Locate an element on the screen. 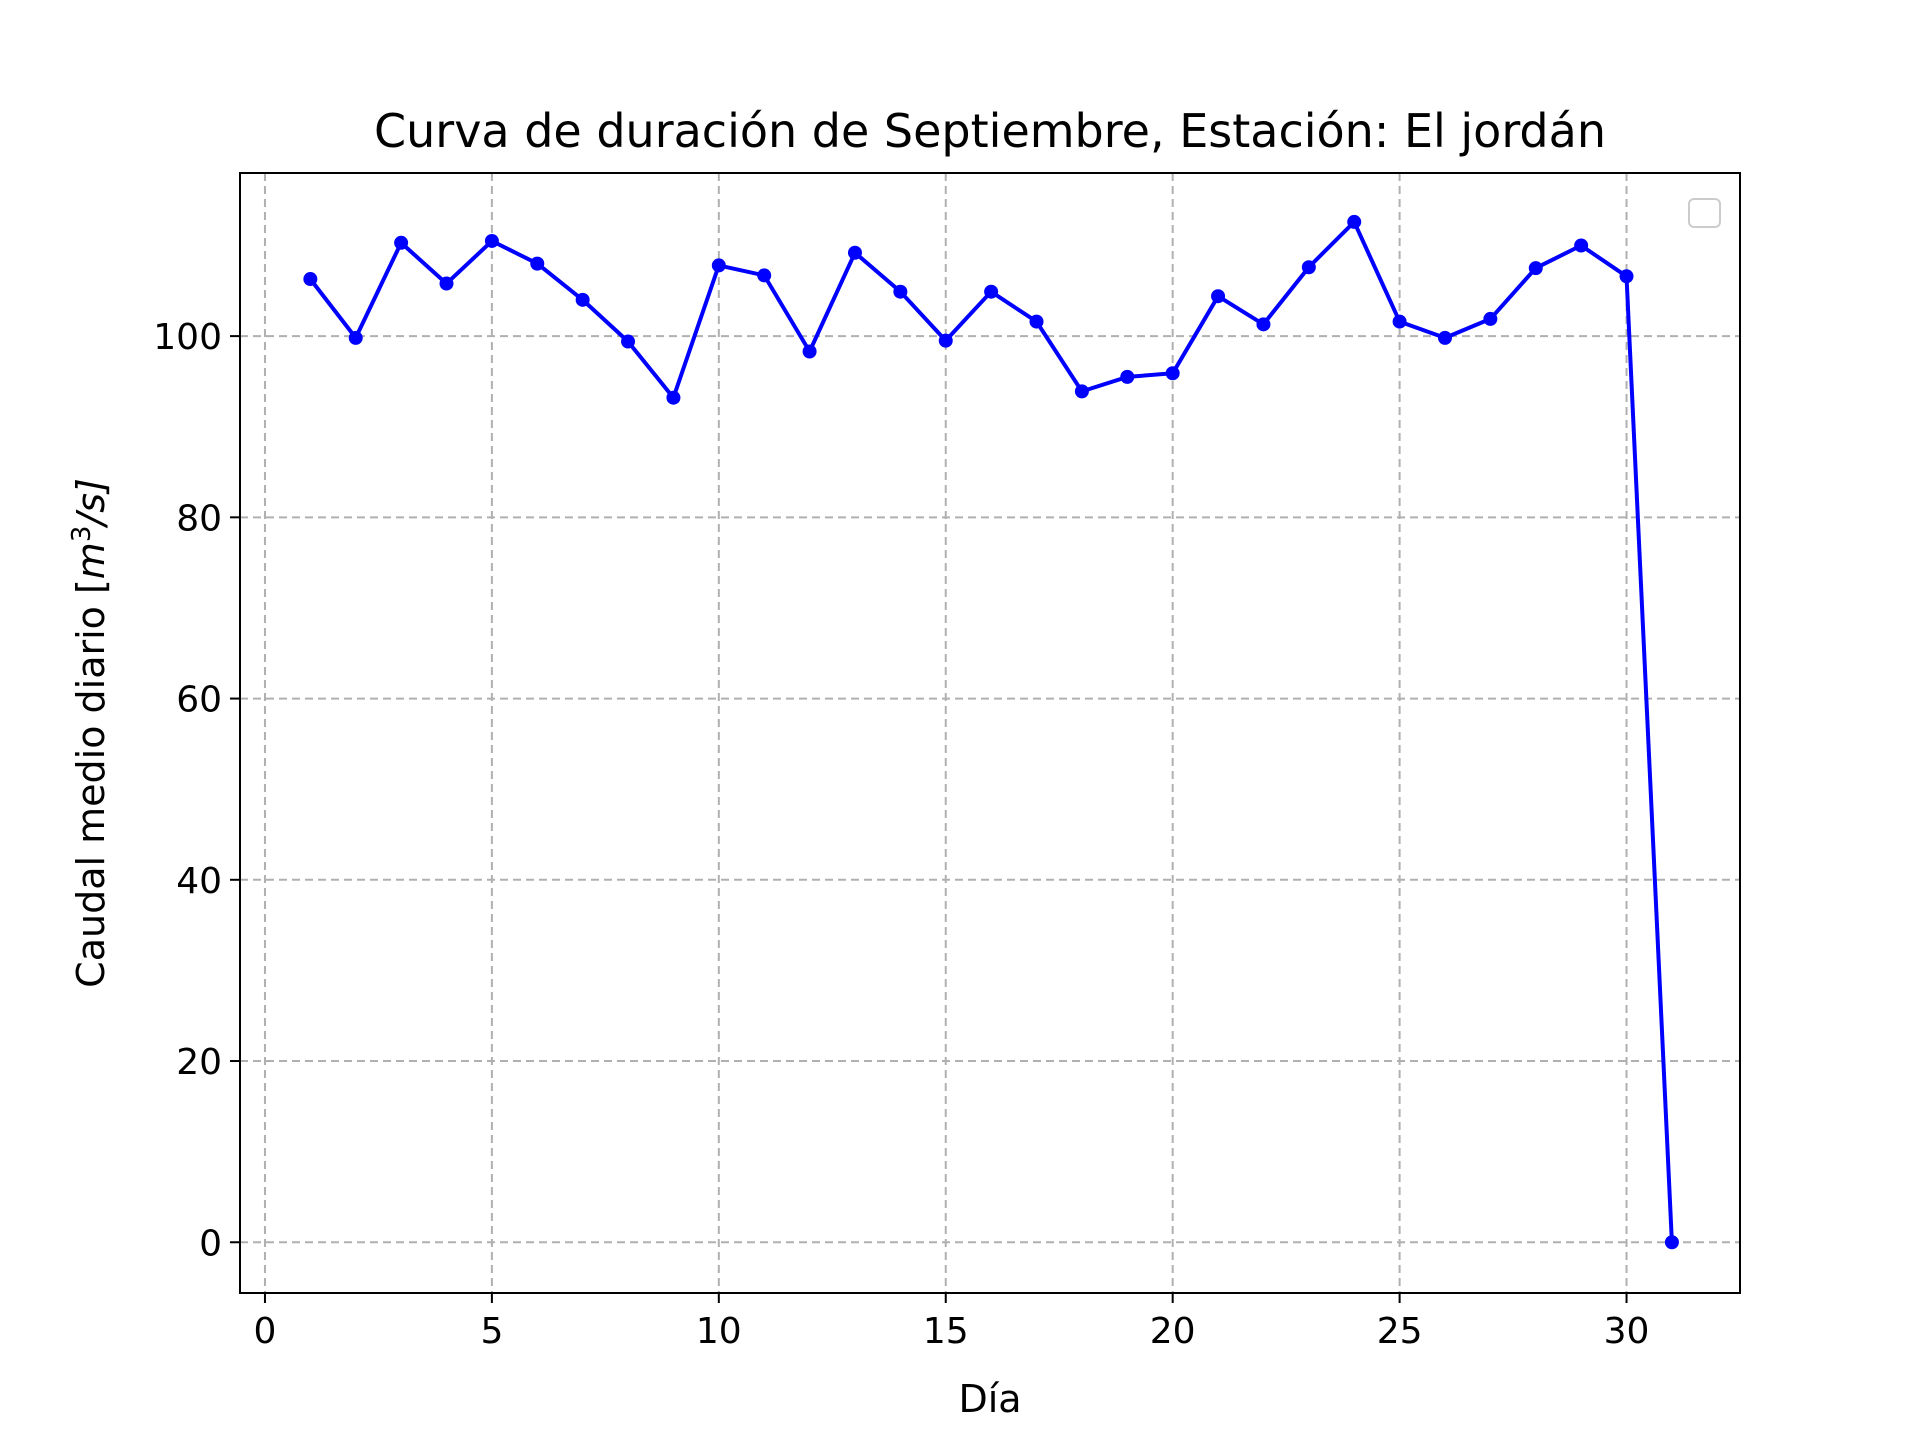 This screenshot has width=1920, height=1440. y-axis-label: Caudal medio diario [m3/s] is located at coordinates (90, 733).